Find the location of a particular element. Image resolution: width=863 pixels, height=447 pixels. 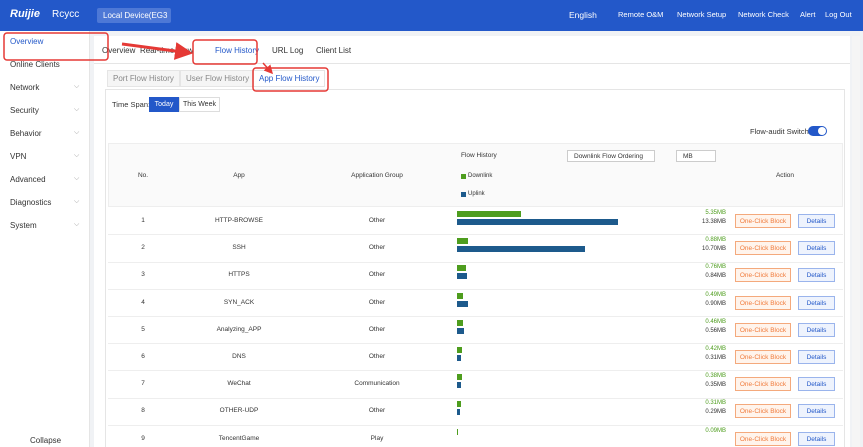

collapse: Collapse is located at coordinates (46, 440).